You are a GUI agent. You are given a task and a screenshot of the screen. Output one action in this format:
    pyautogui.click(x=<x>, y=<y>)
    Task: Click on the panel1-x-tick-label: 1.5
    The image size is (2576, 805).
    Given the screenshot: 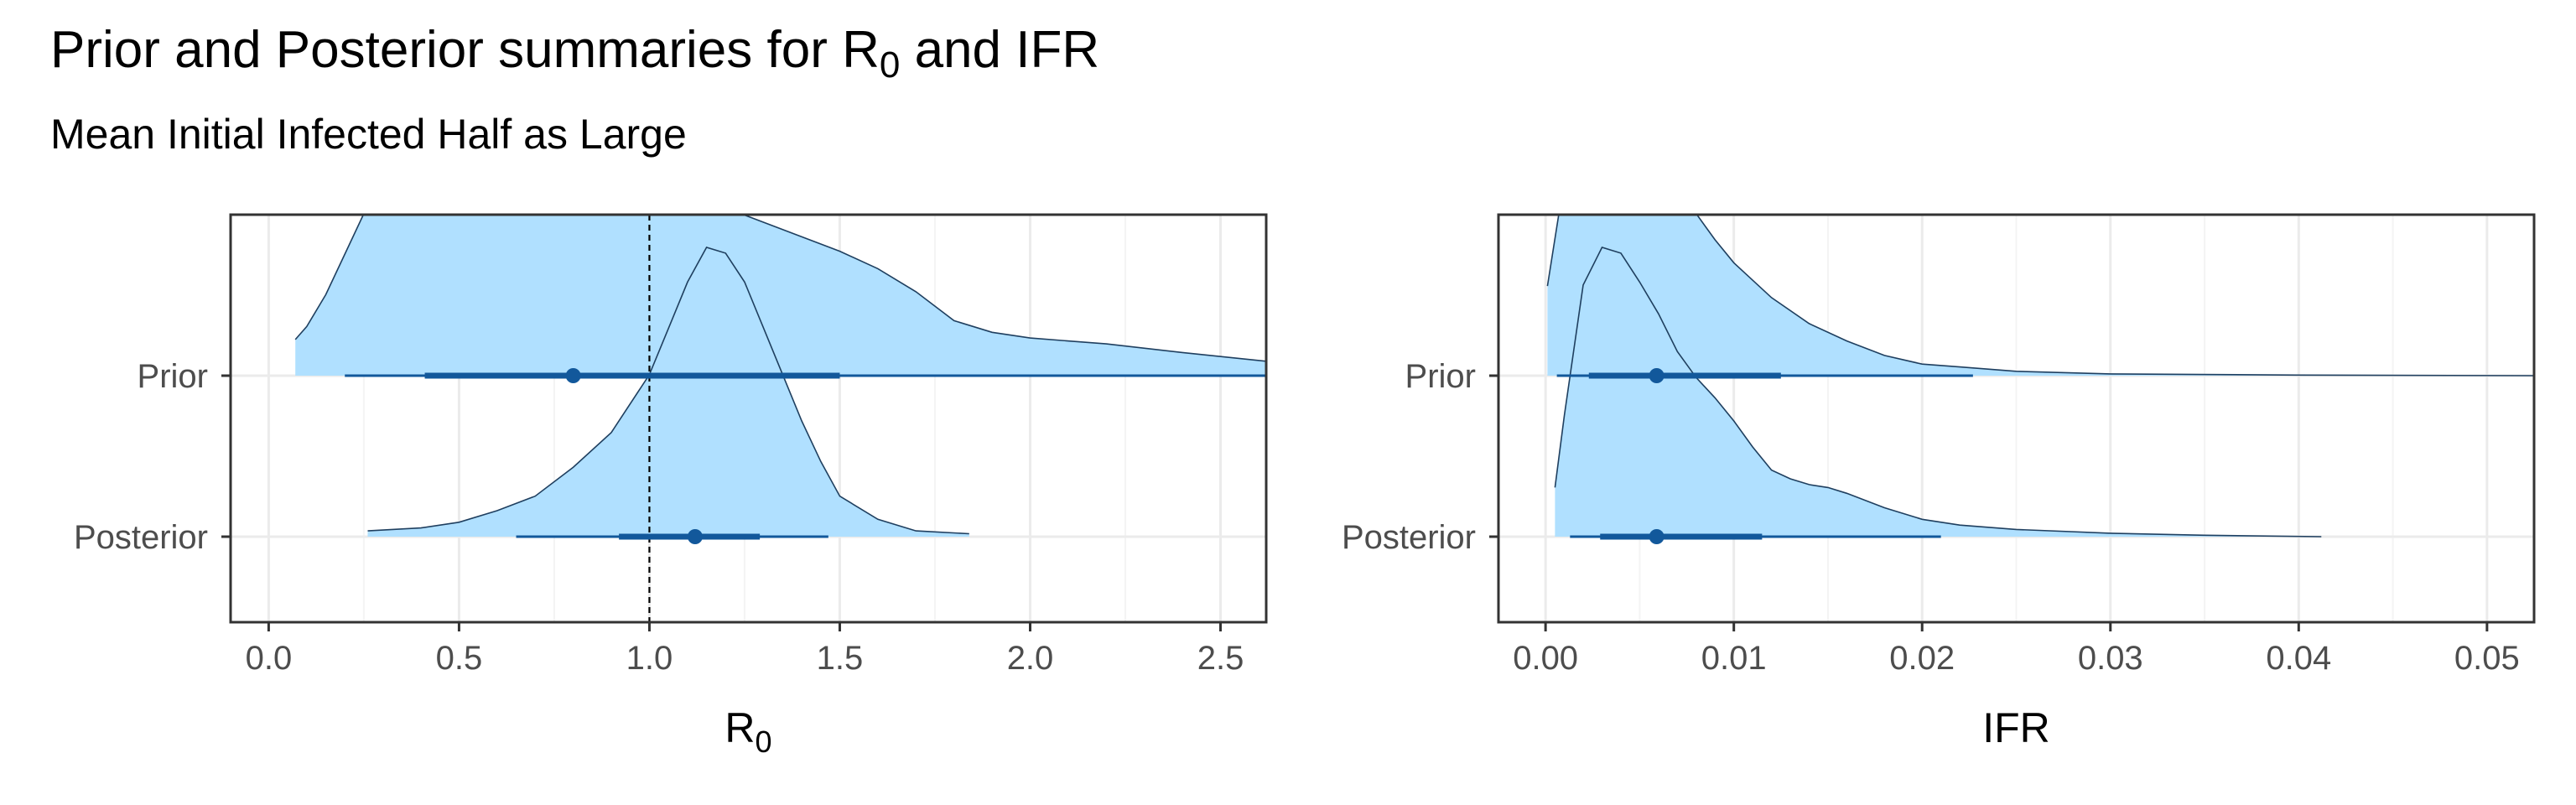 What is the action you would take?
    pyautogui.click(x=840, y=658)
    